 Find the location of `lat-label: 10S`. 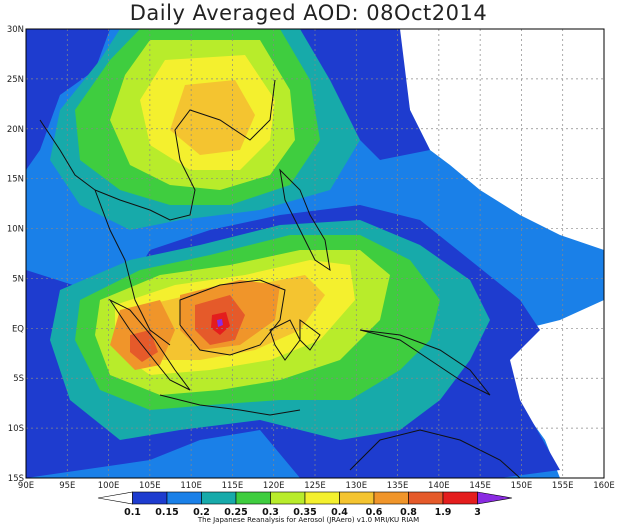

lat-label: 10S is located at coordinates (16, 429).